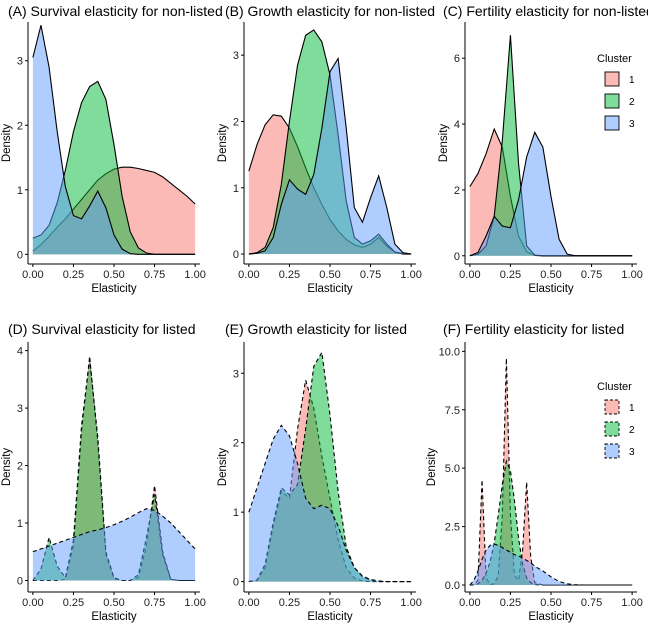 The height and width of the screenshot is (629, 648). Describe the element at coordinates (616, 420) in the screenshot. I see `legend-2: Cluster 1 2 3` at that location.